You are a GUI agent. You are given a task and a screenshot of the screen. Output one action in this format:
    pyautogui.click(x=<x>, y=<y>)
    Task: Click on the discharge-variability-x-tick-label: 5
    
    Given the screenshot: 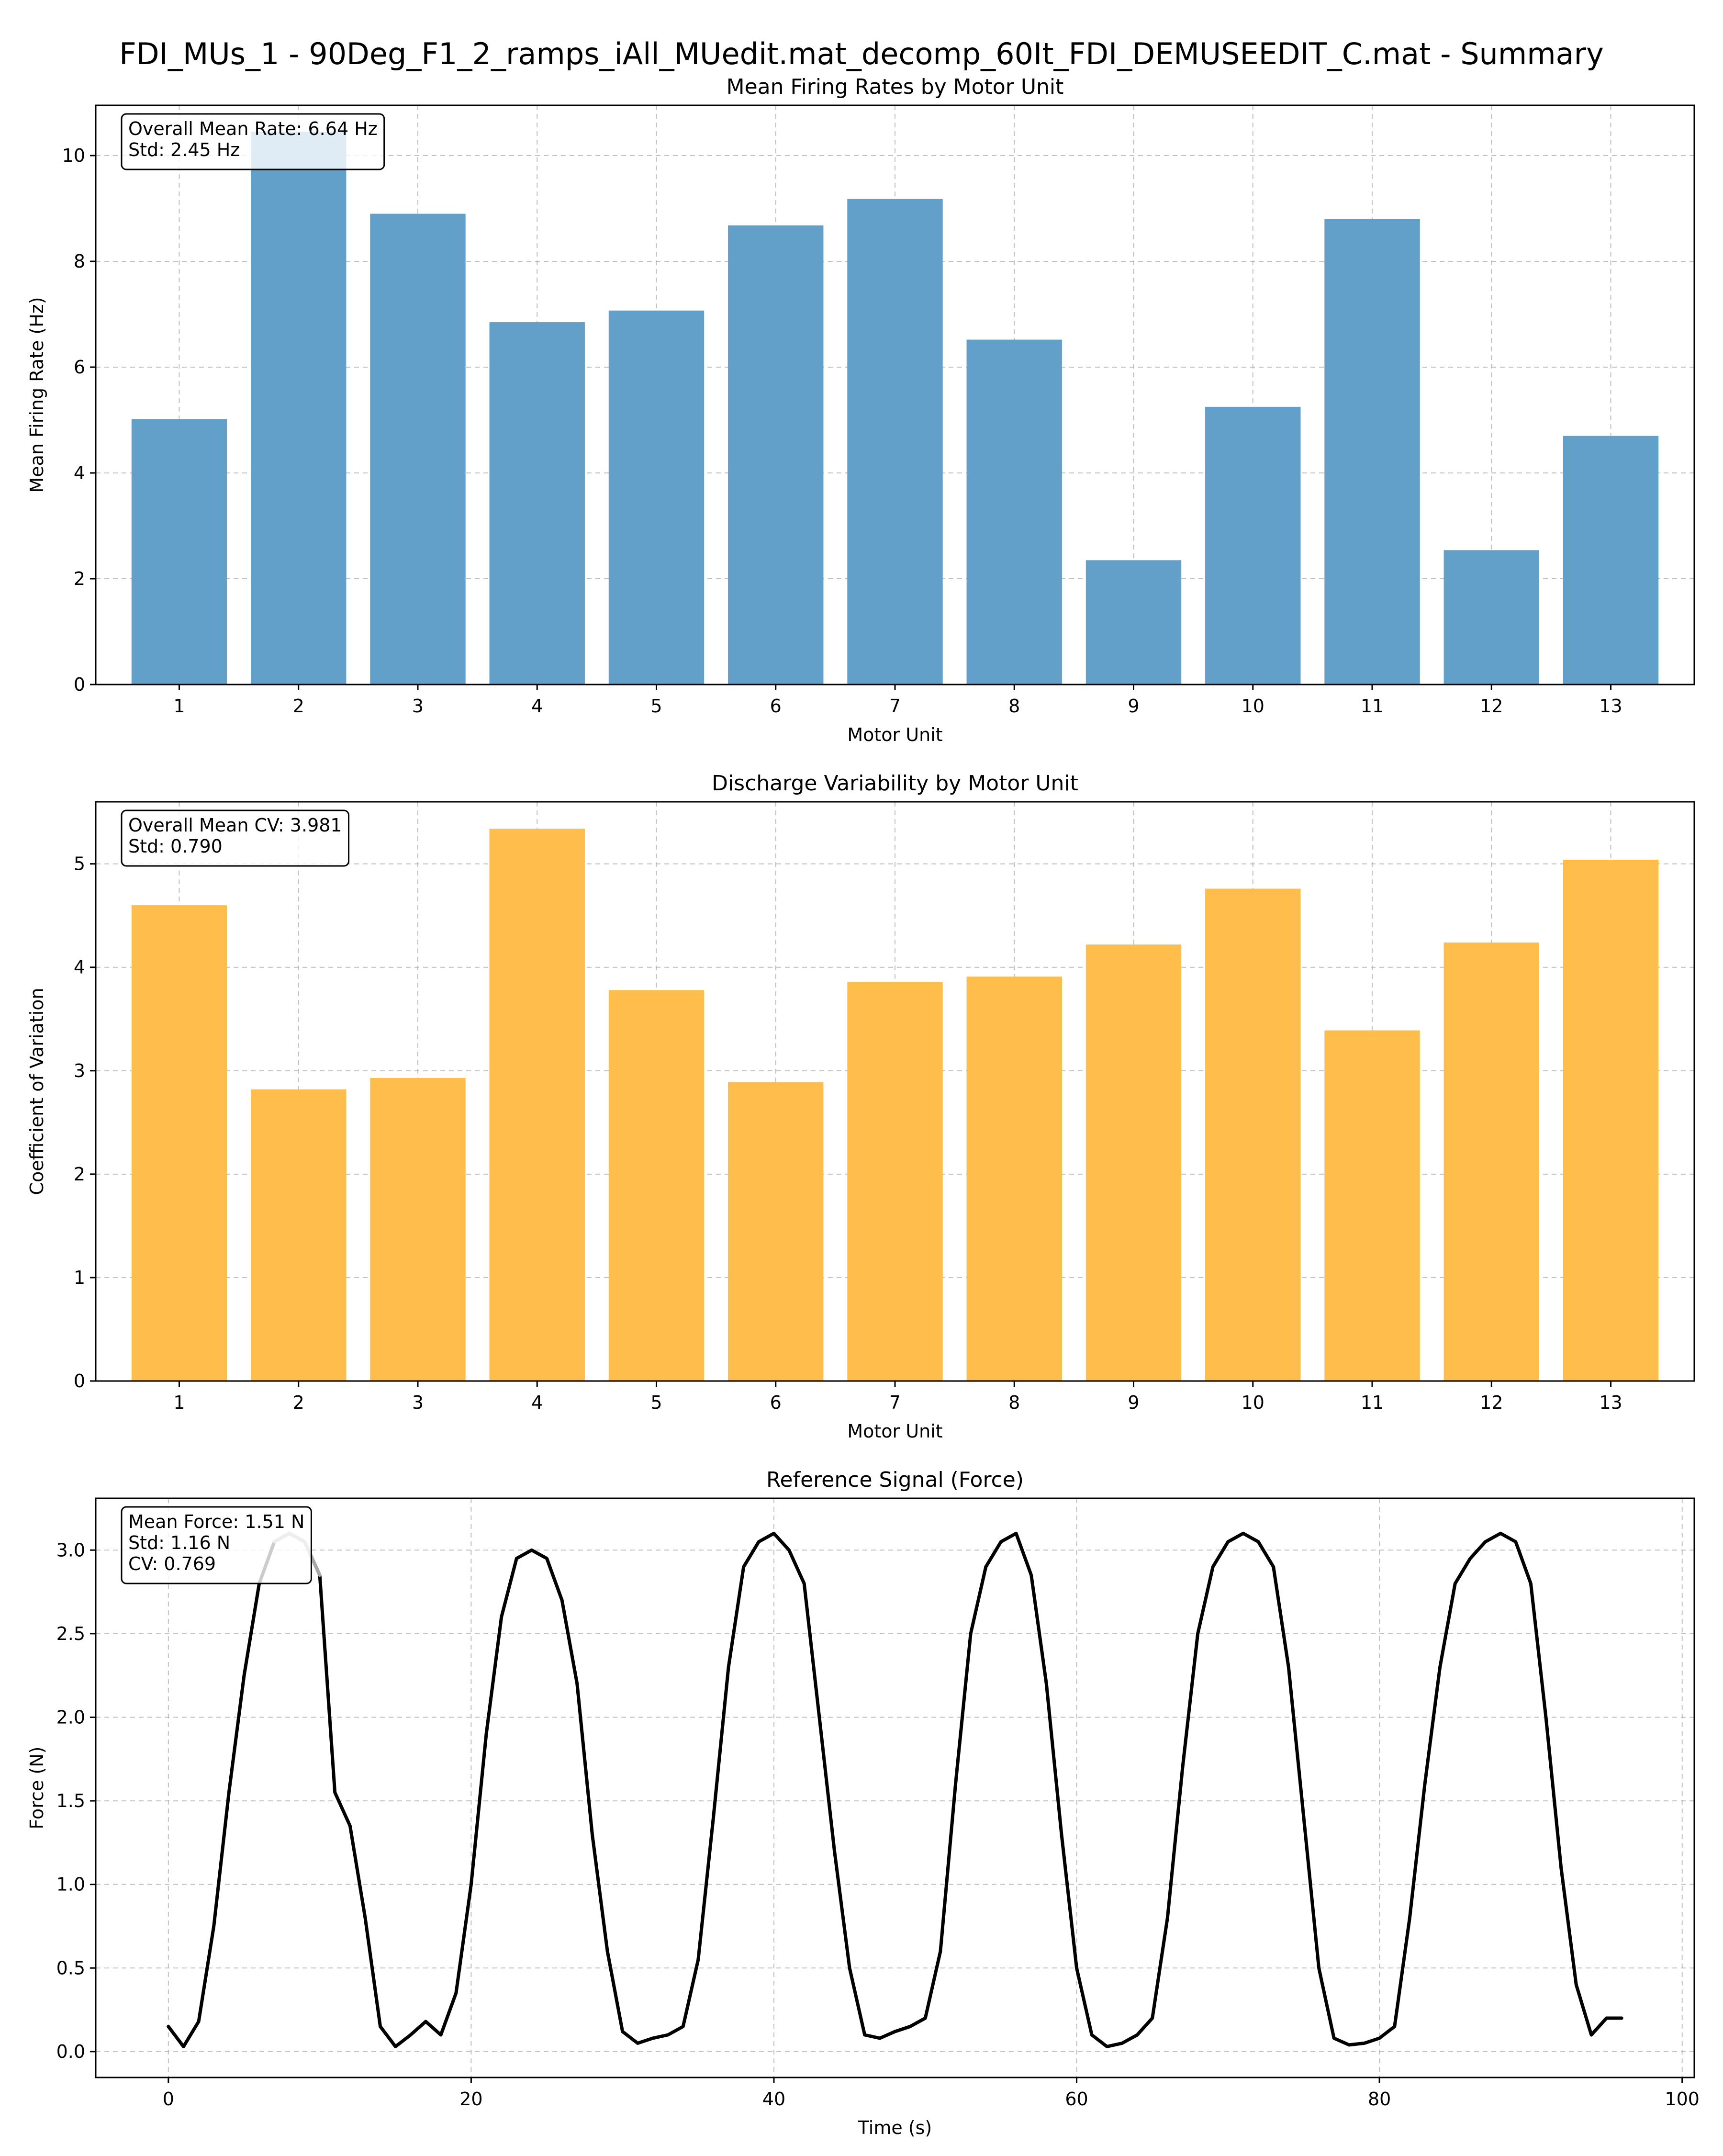 What is the action you would take?
    pyautogui.click(x=656, y=1402)
    